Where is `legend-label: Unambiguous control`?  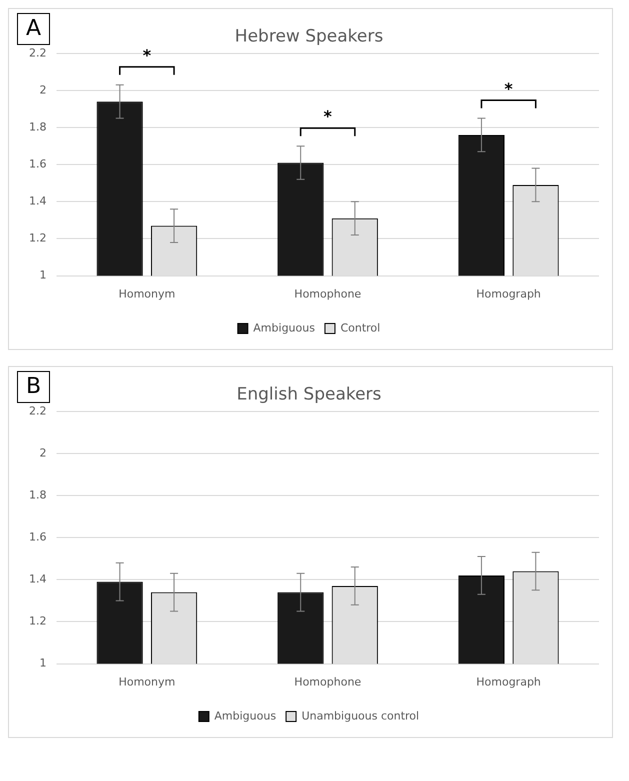 legend-label: Unambiguous control is located at coordinates (361, 715).